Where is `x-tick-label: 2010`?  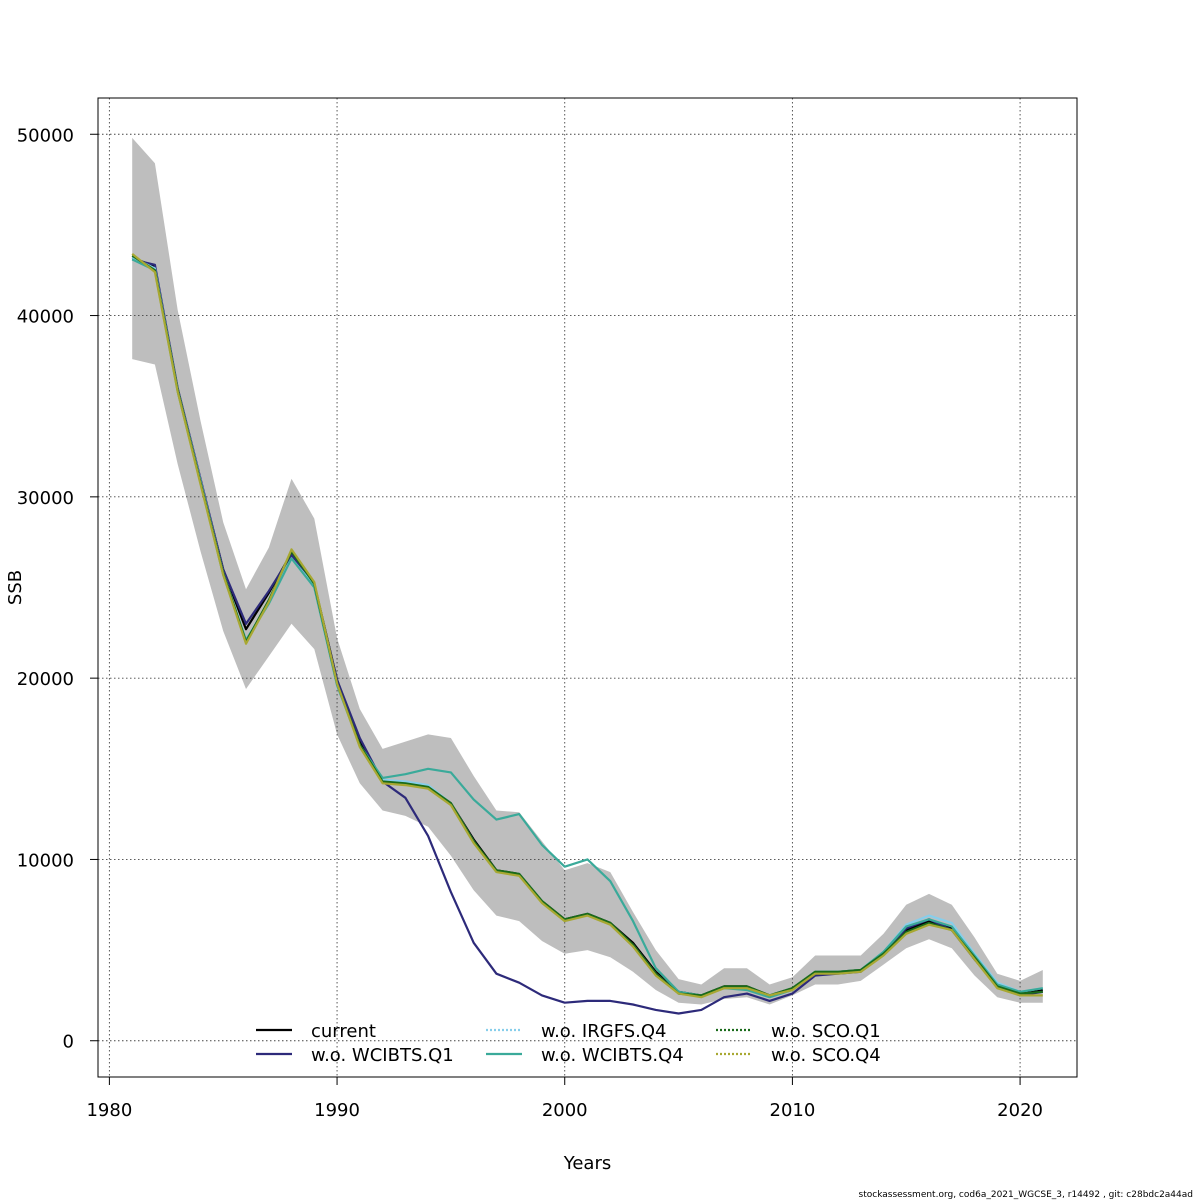
x-tick-label: 2010 is located at coordinates (793, 1110).